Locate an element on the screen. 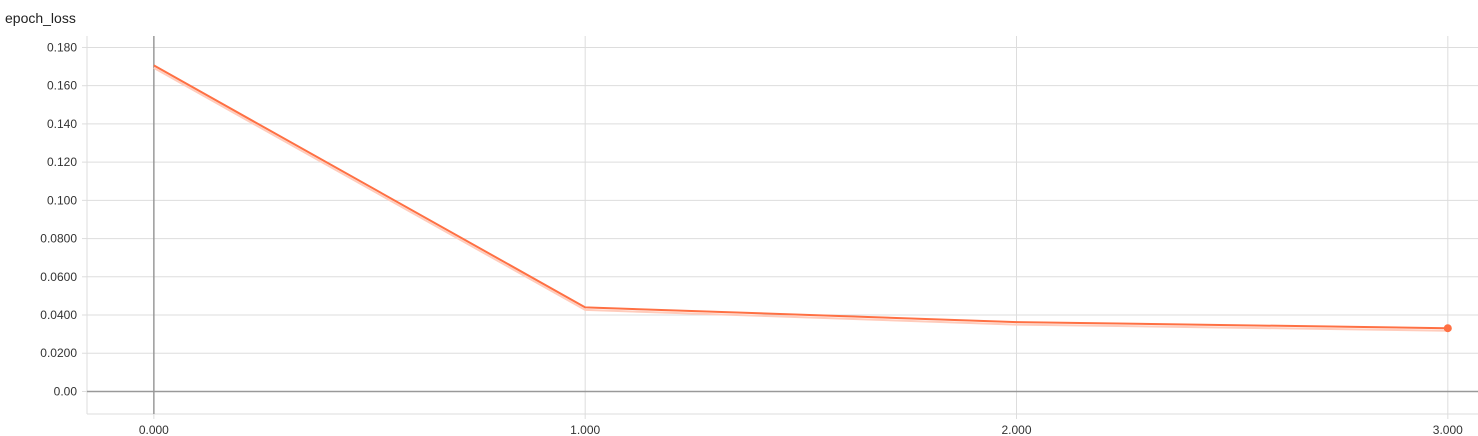  y-tick-label: 0.120 is located at coordinates (62, 162).